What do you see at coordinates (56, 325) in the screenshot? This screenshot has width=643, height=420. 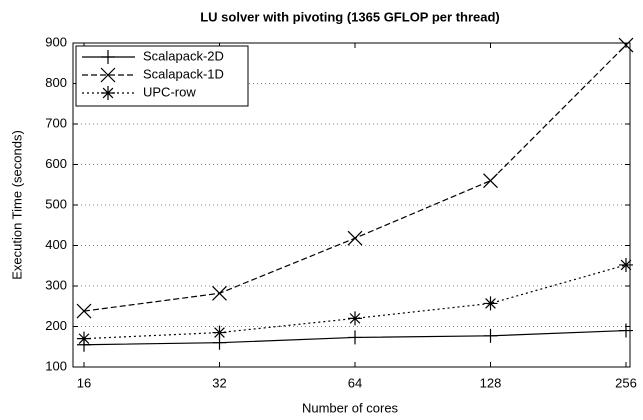 I see `y-tick-label: 200` at bounding box center [56, 325].